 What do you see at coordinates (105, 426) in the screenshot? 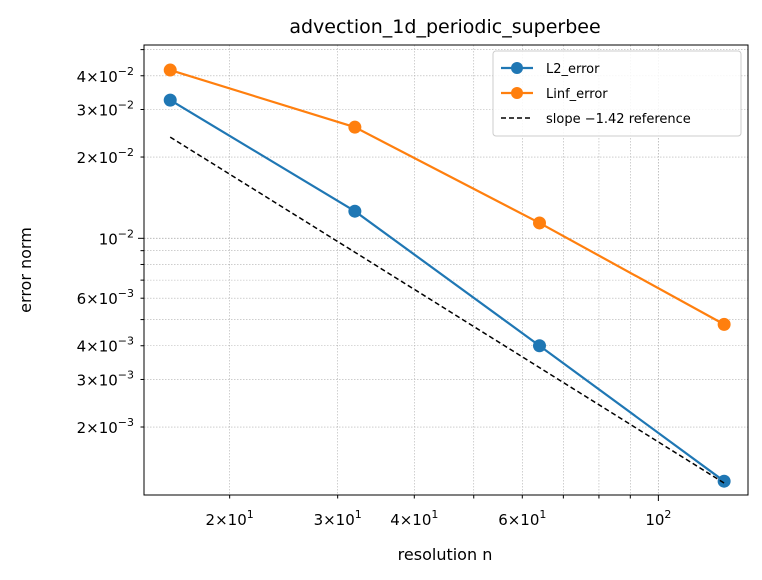
I see `y-tick-label: 2×10⁻³` at bounding box center [105, 426].